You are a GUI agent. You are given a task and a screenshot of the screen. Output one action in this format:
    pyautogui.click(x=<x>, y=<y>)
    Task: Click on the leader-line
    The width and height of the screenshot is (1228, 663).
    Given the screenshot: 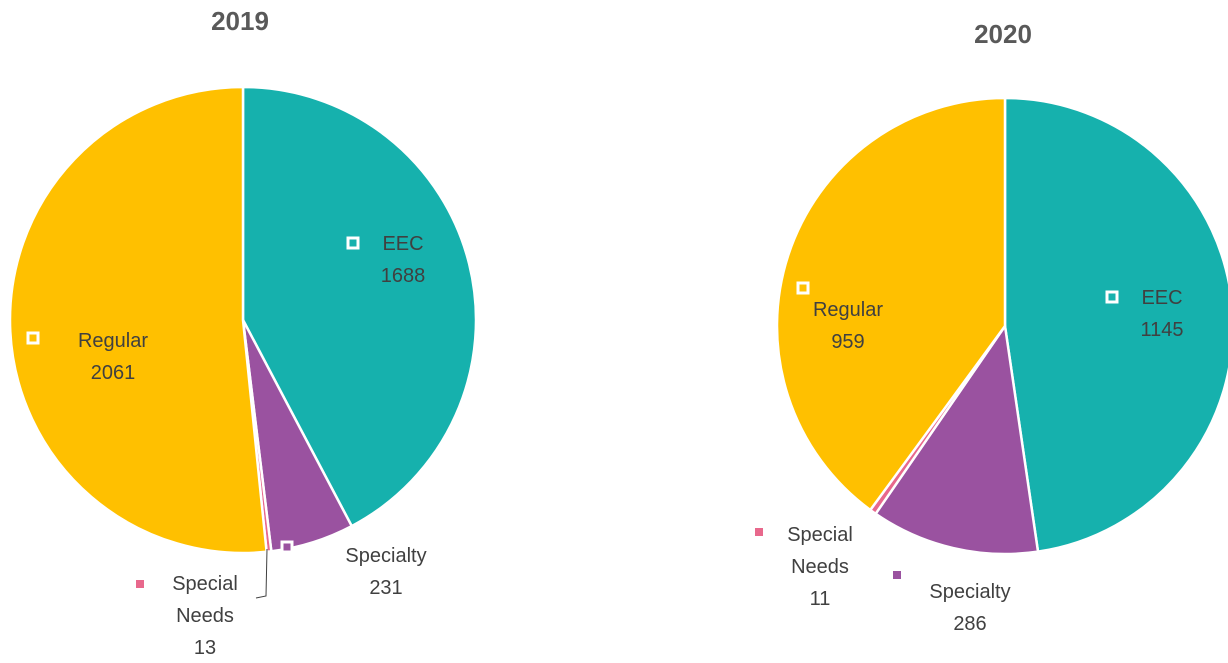 What is the action you would take?
    pyautogui.click(x=261, y=573)
    